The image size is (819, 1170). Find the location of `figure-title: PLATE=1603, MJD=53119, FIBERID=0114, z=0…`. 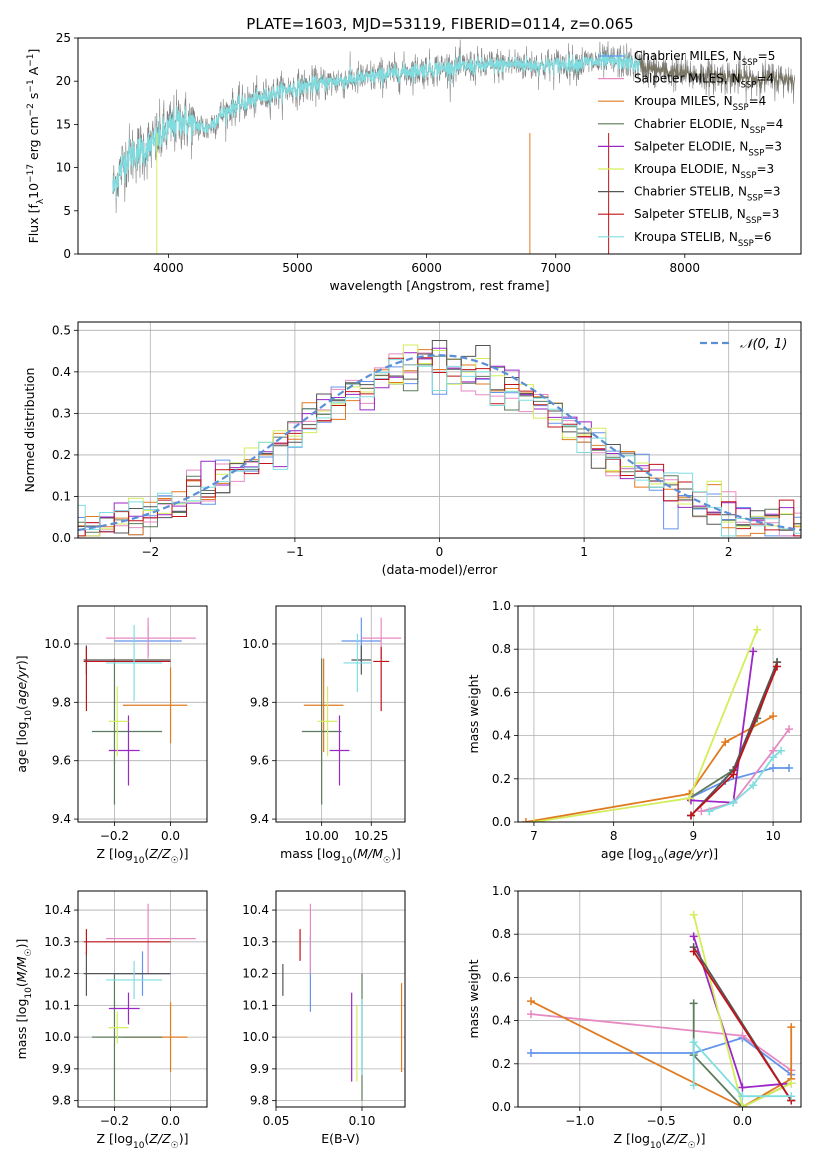

figure-title: PLATE=1603, MJD=53119, FIBERID=0114, z=0… is located at coordinates (439, 24).